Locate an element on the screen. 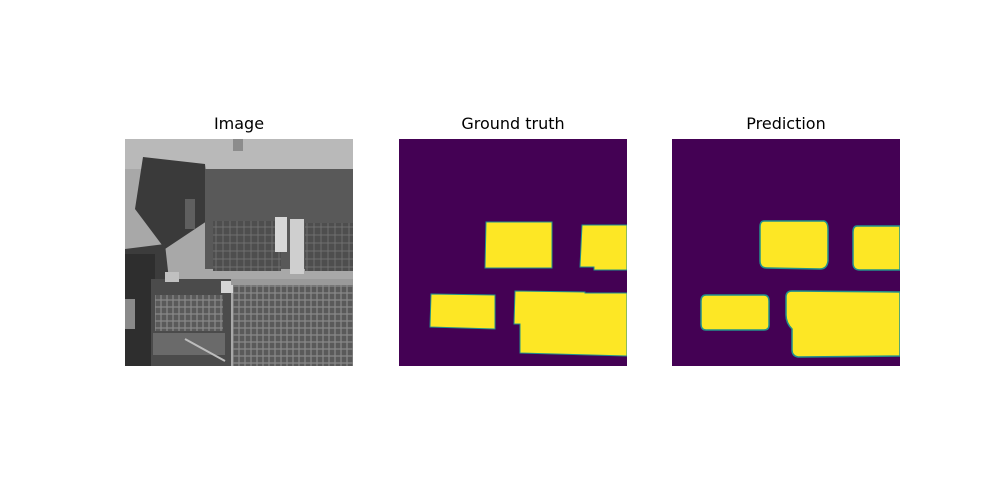  panel-title-image: Image is located at coordinates (239, 124).